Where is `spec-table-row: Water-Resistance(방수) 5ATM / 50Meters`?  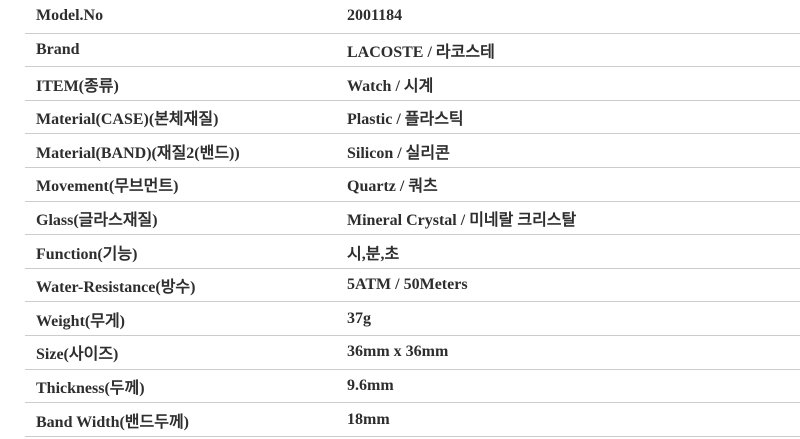 spec-table-row: Water-Resistance(방수) 5ATM / 50Meters is located at coordinates (412, 286).